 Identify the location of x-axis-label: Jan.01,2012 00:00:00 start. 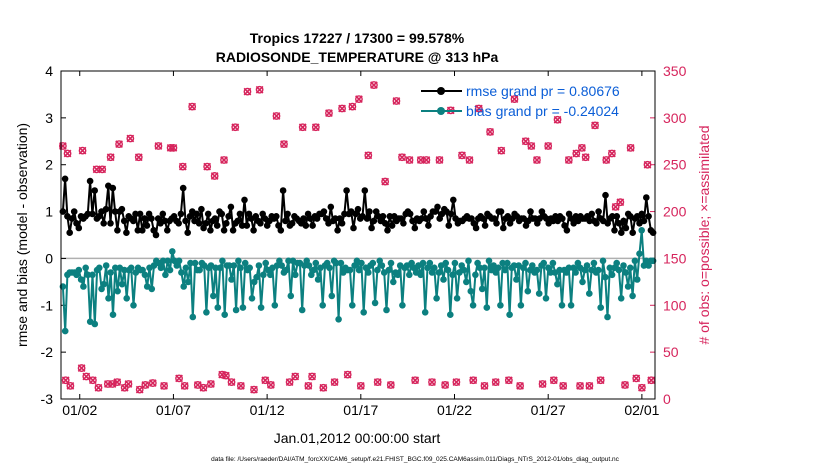
(357, 438).